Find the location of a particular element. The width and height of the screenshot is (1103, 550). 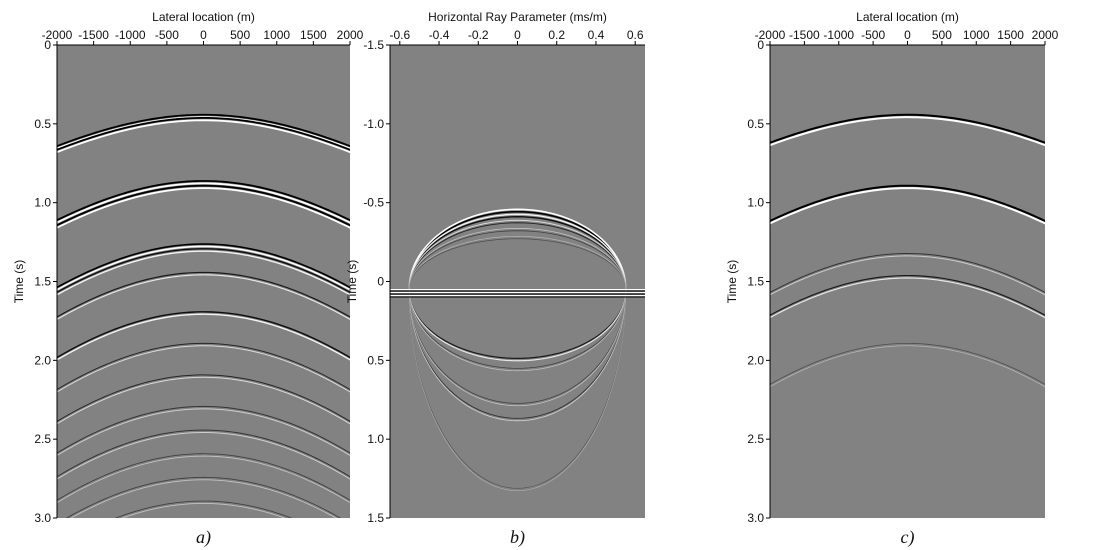

y-tick-label: -0.5 is located at coordinates (373, 203).